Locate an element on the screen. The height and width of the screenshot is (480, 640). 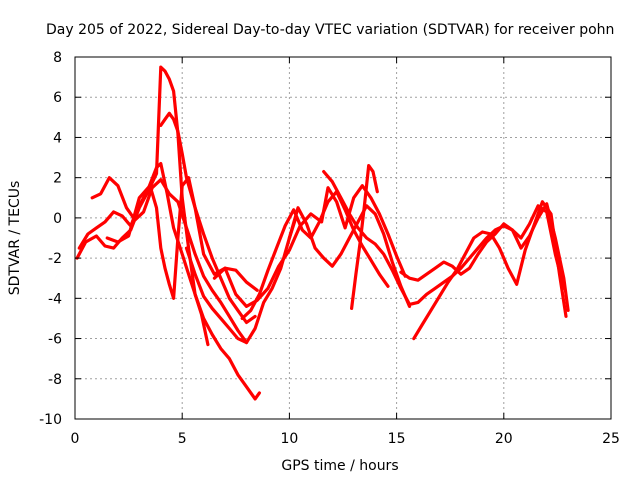
y-tick-label: 2 is located at coordinates (57, 179).